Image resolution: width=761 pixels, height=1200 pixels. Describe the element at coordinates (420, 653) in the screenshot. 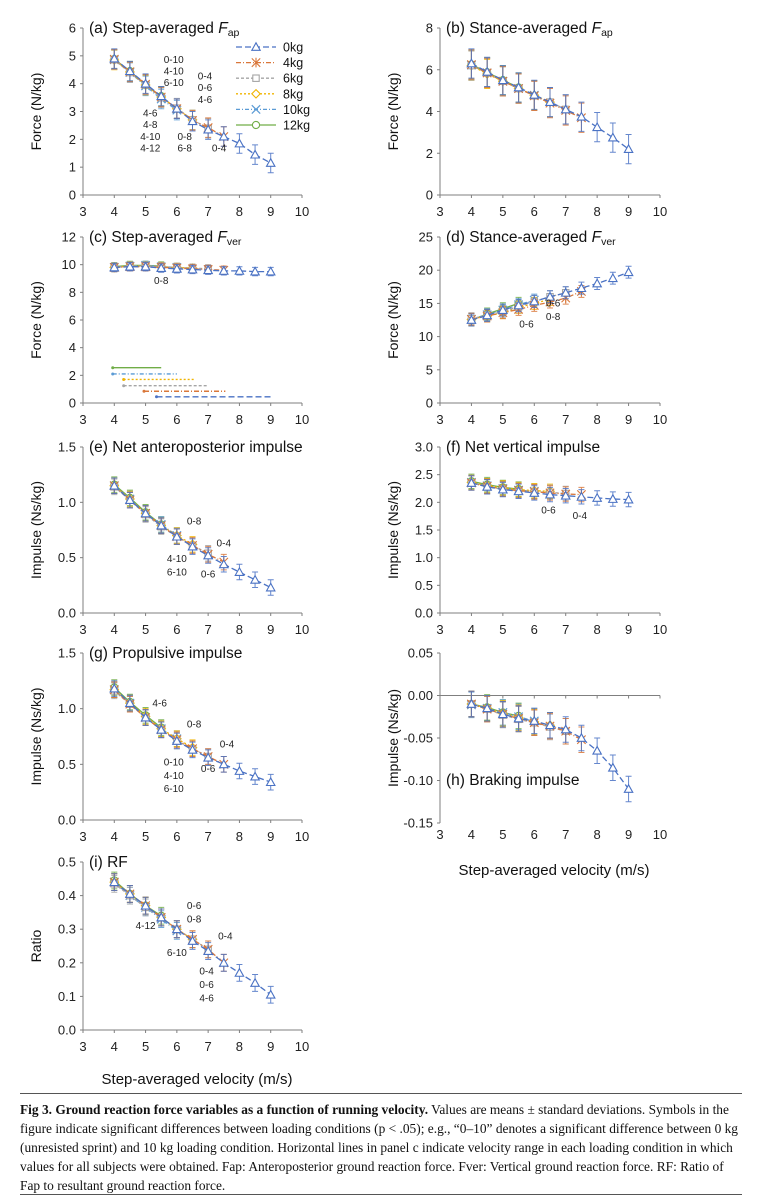

I see `y-tick-label: 0.05` at that location.